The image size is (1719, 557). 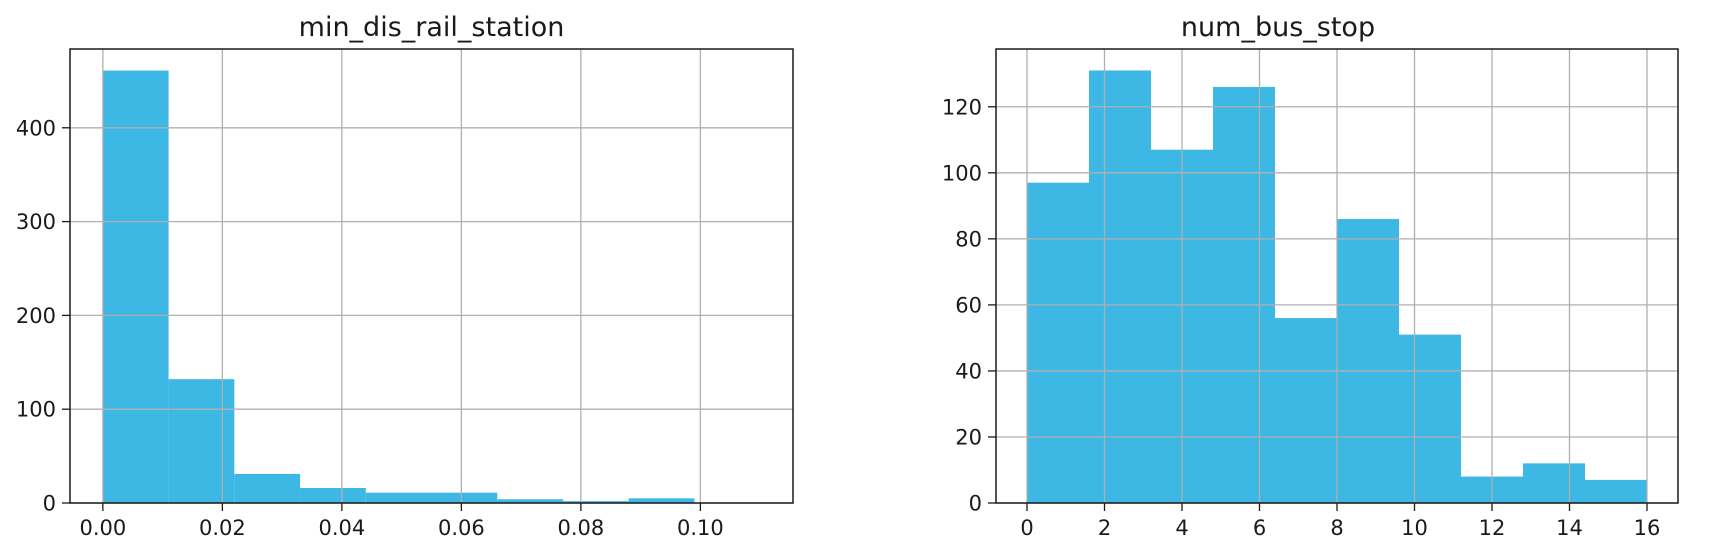 I want to click on y-tick-label: 120, so click(x=962, y=107).